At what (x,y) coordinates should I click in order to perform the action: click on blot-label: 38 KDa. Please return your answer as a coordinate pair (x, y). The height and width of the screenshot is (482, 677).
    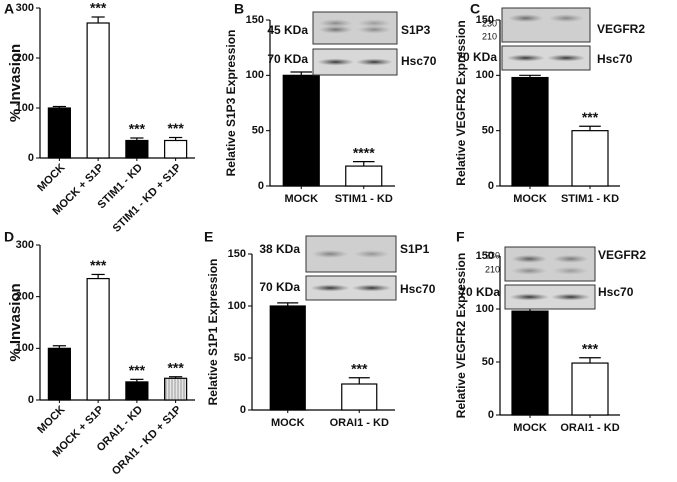
    Looking at the image, I should click on (279, 249).